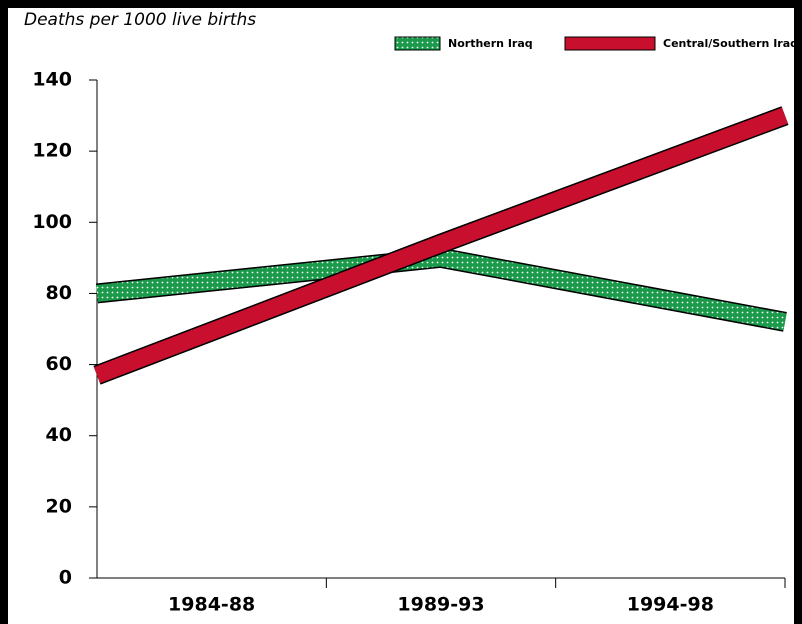 The width and height of the screenshot is (802, 624). What do you see at coordinates (670, 605) in the screenshot?
I see `x-tick-label: 1994-98` at bounding box center [670, 605].